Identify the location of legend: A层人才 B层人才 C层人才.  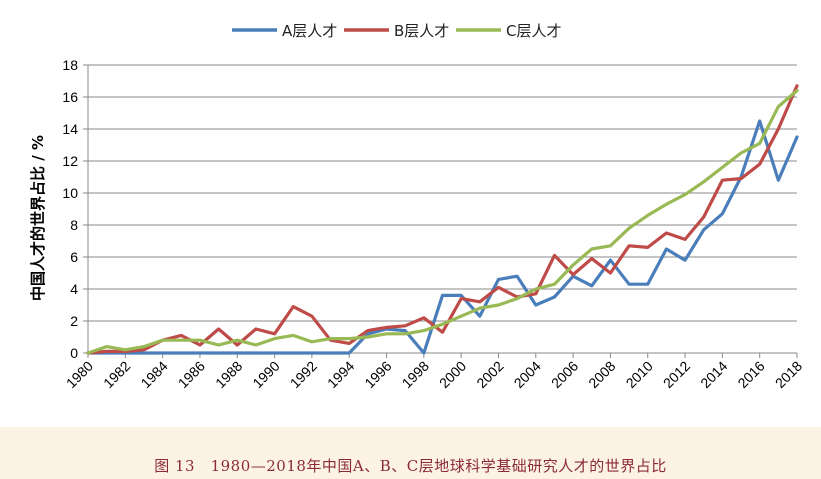
(396, 31).